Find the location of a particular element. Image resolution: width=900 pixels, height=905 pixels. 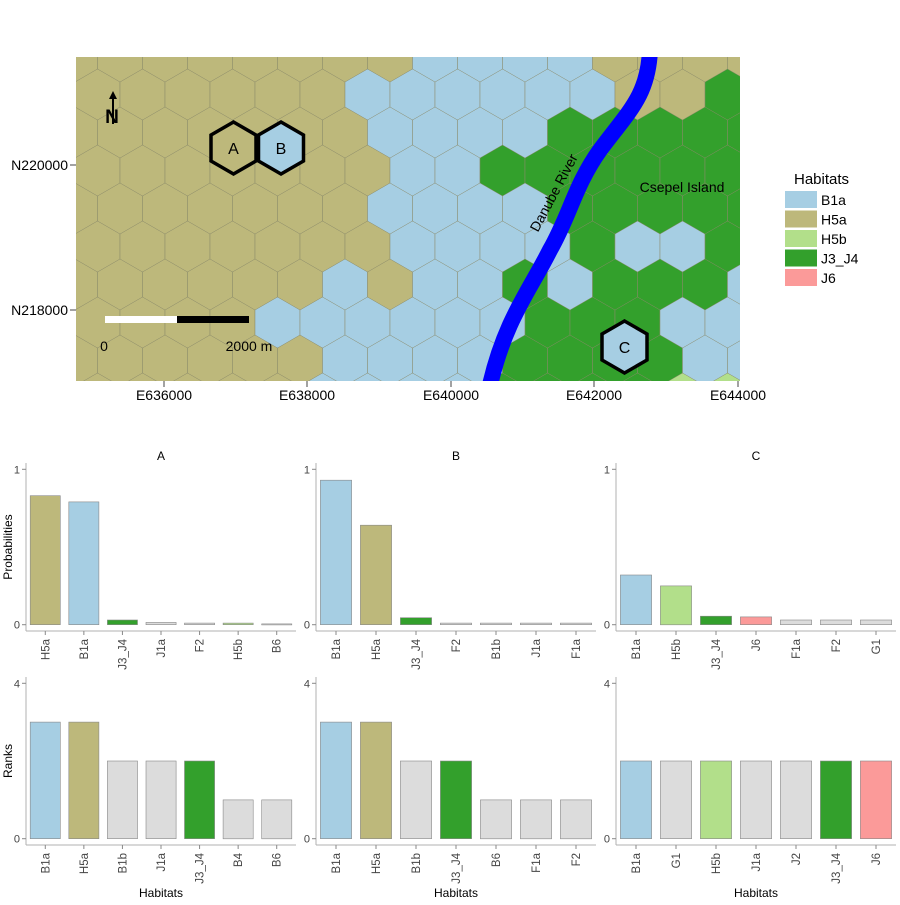

marked-cell-label: B is located at coordinates (281, 149).